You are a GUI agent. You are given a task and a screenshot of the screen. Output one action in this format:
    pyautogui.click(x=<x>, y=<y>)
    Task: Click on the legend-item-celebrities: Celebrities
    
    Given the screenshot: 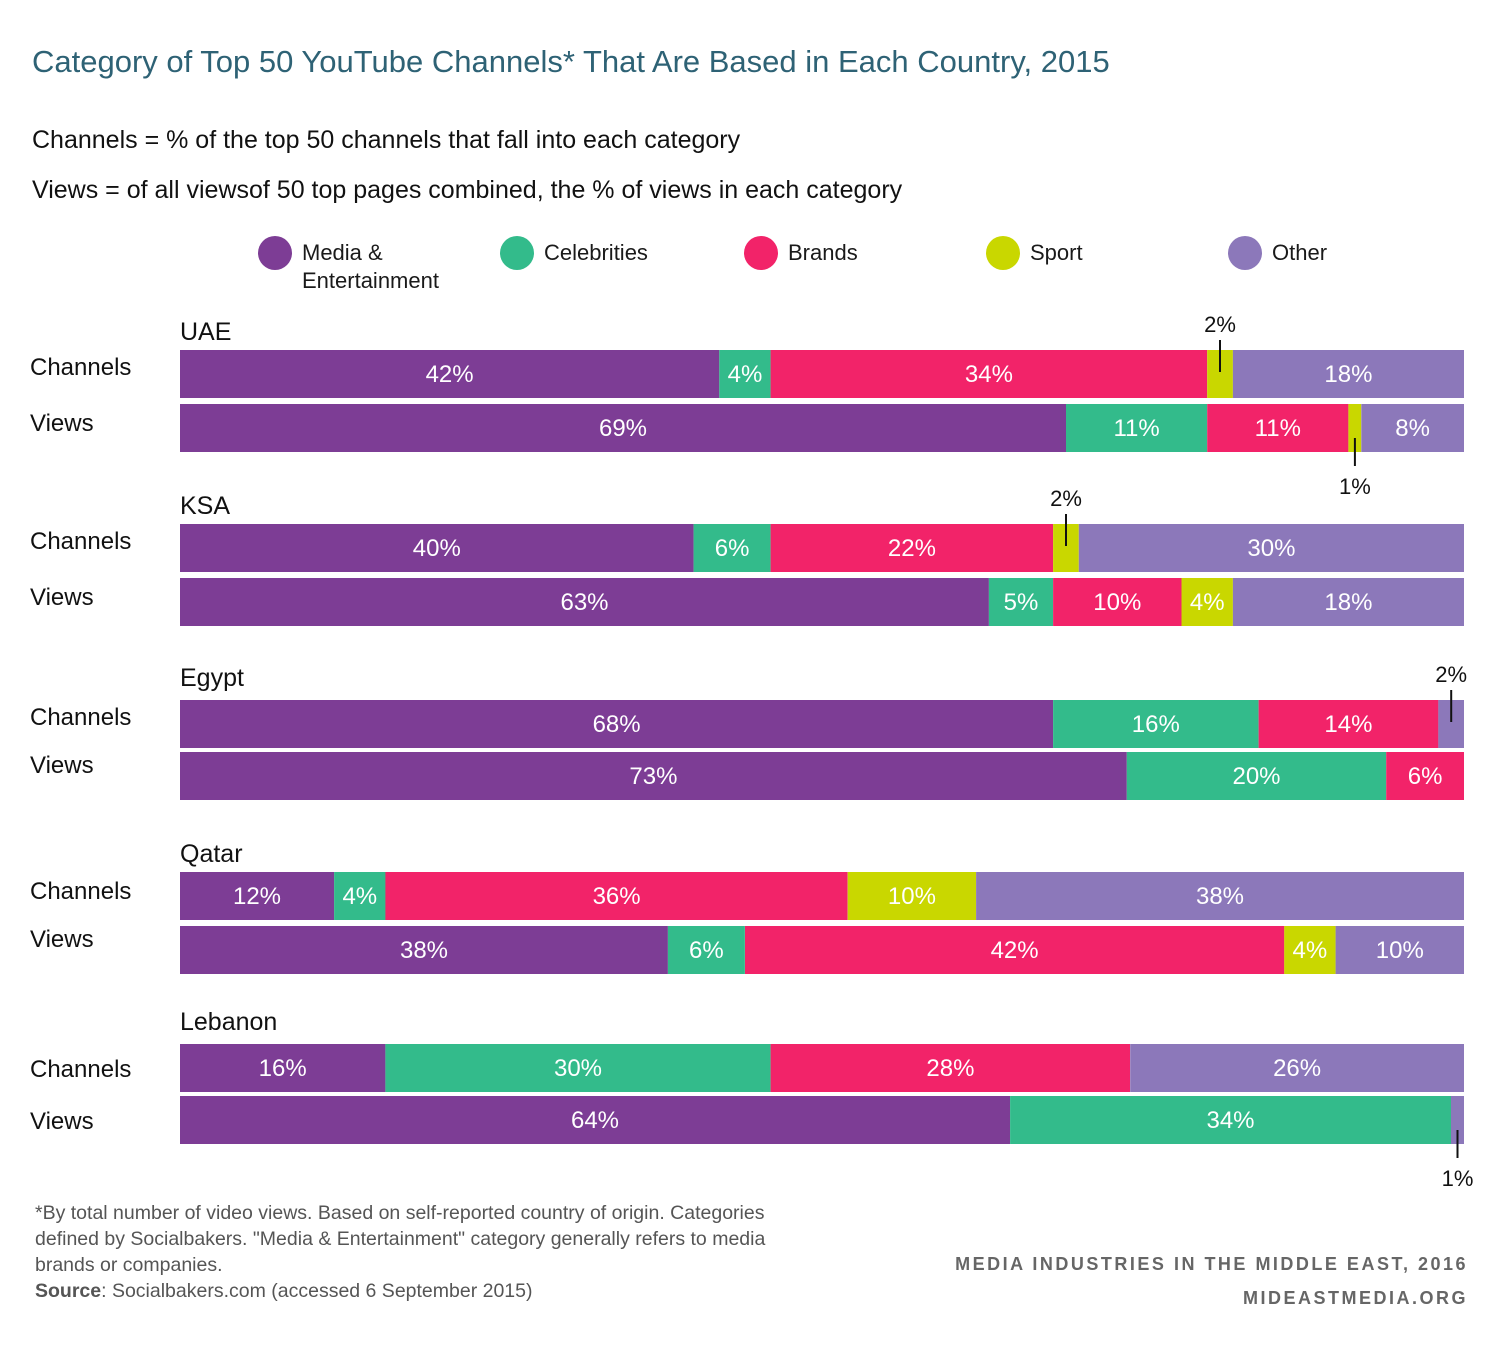 What is the action you would take?
    pyautogui.click(x=574, y=253)
    